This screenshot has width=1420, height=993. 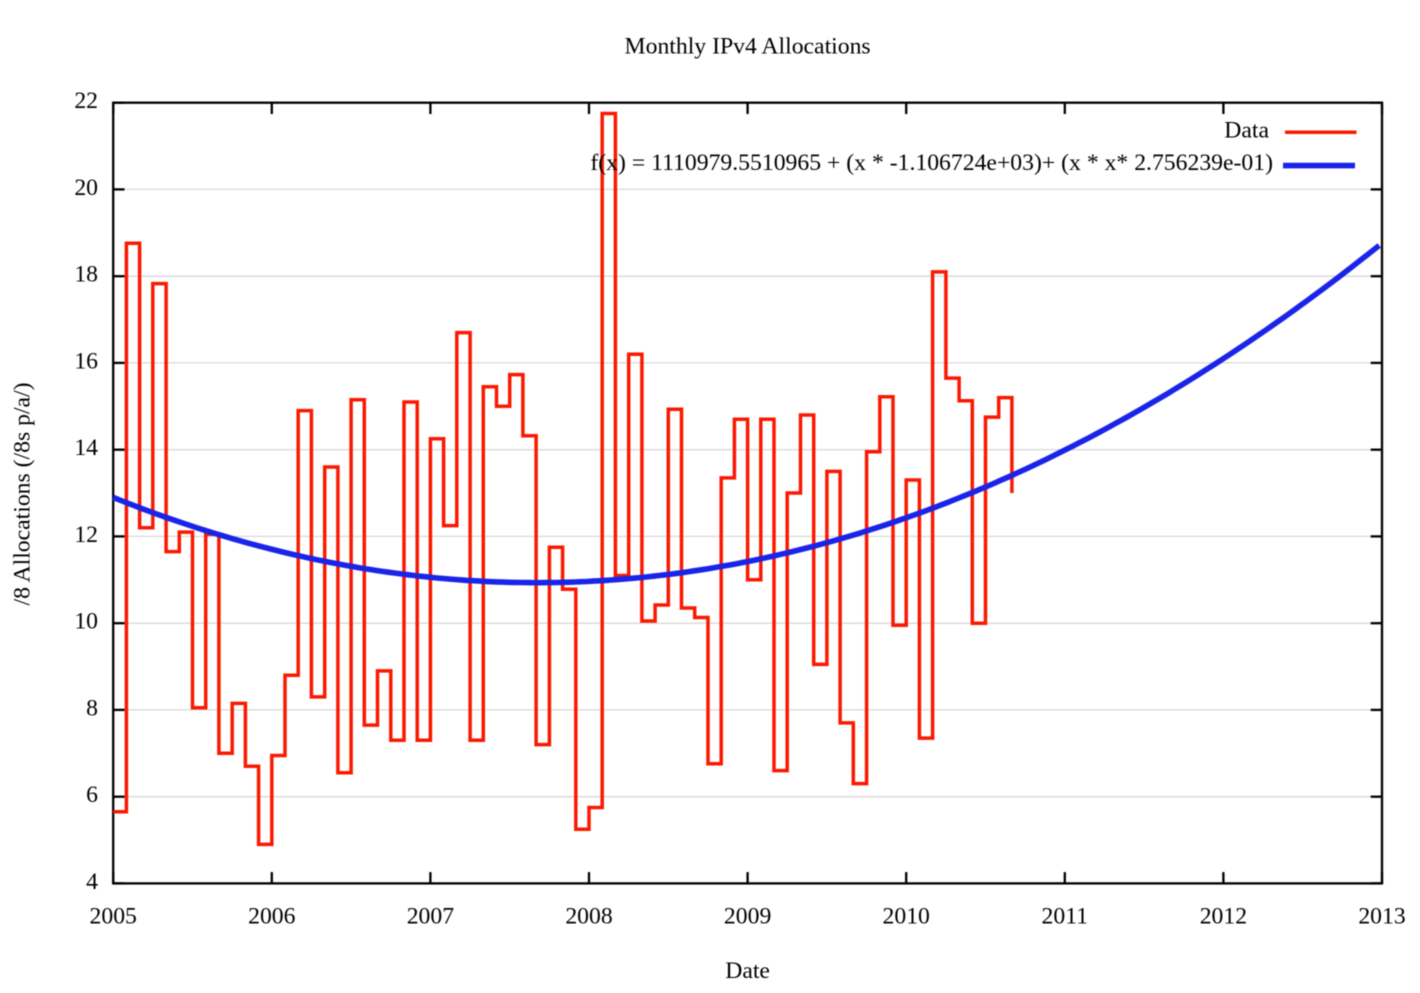 I want to click on svg-text: 22, so click(x=86, y=101).